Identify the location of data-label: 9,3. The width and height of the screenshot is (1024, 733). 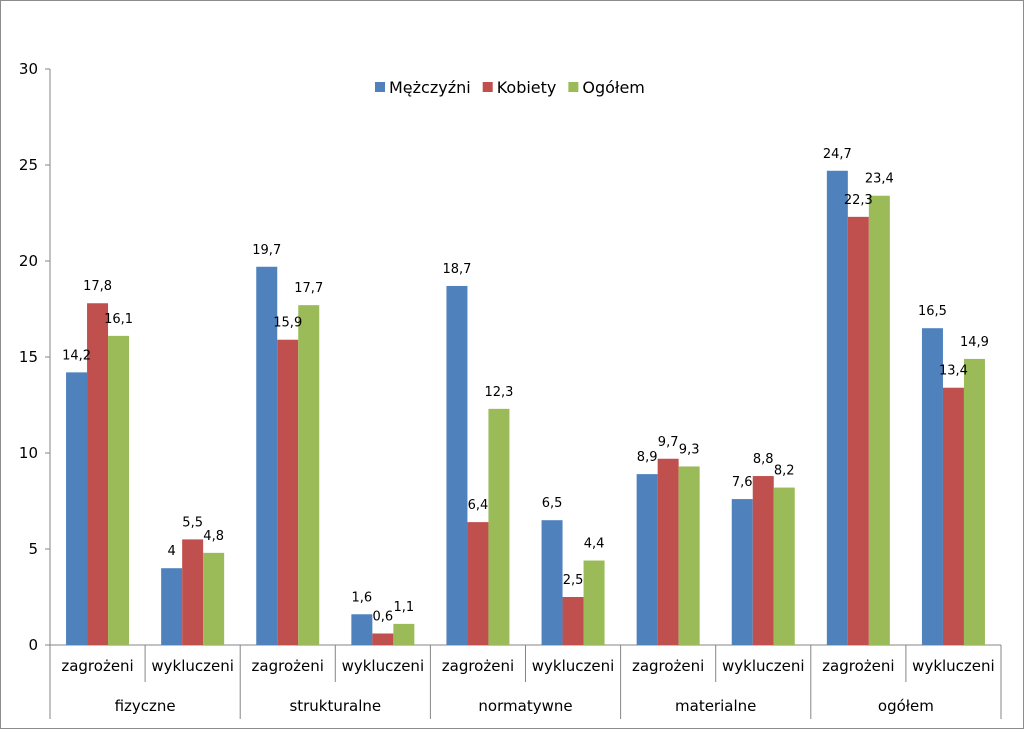
(689, 449).